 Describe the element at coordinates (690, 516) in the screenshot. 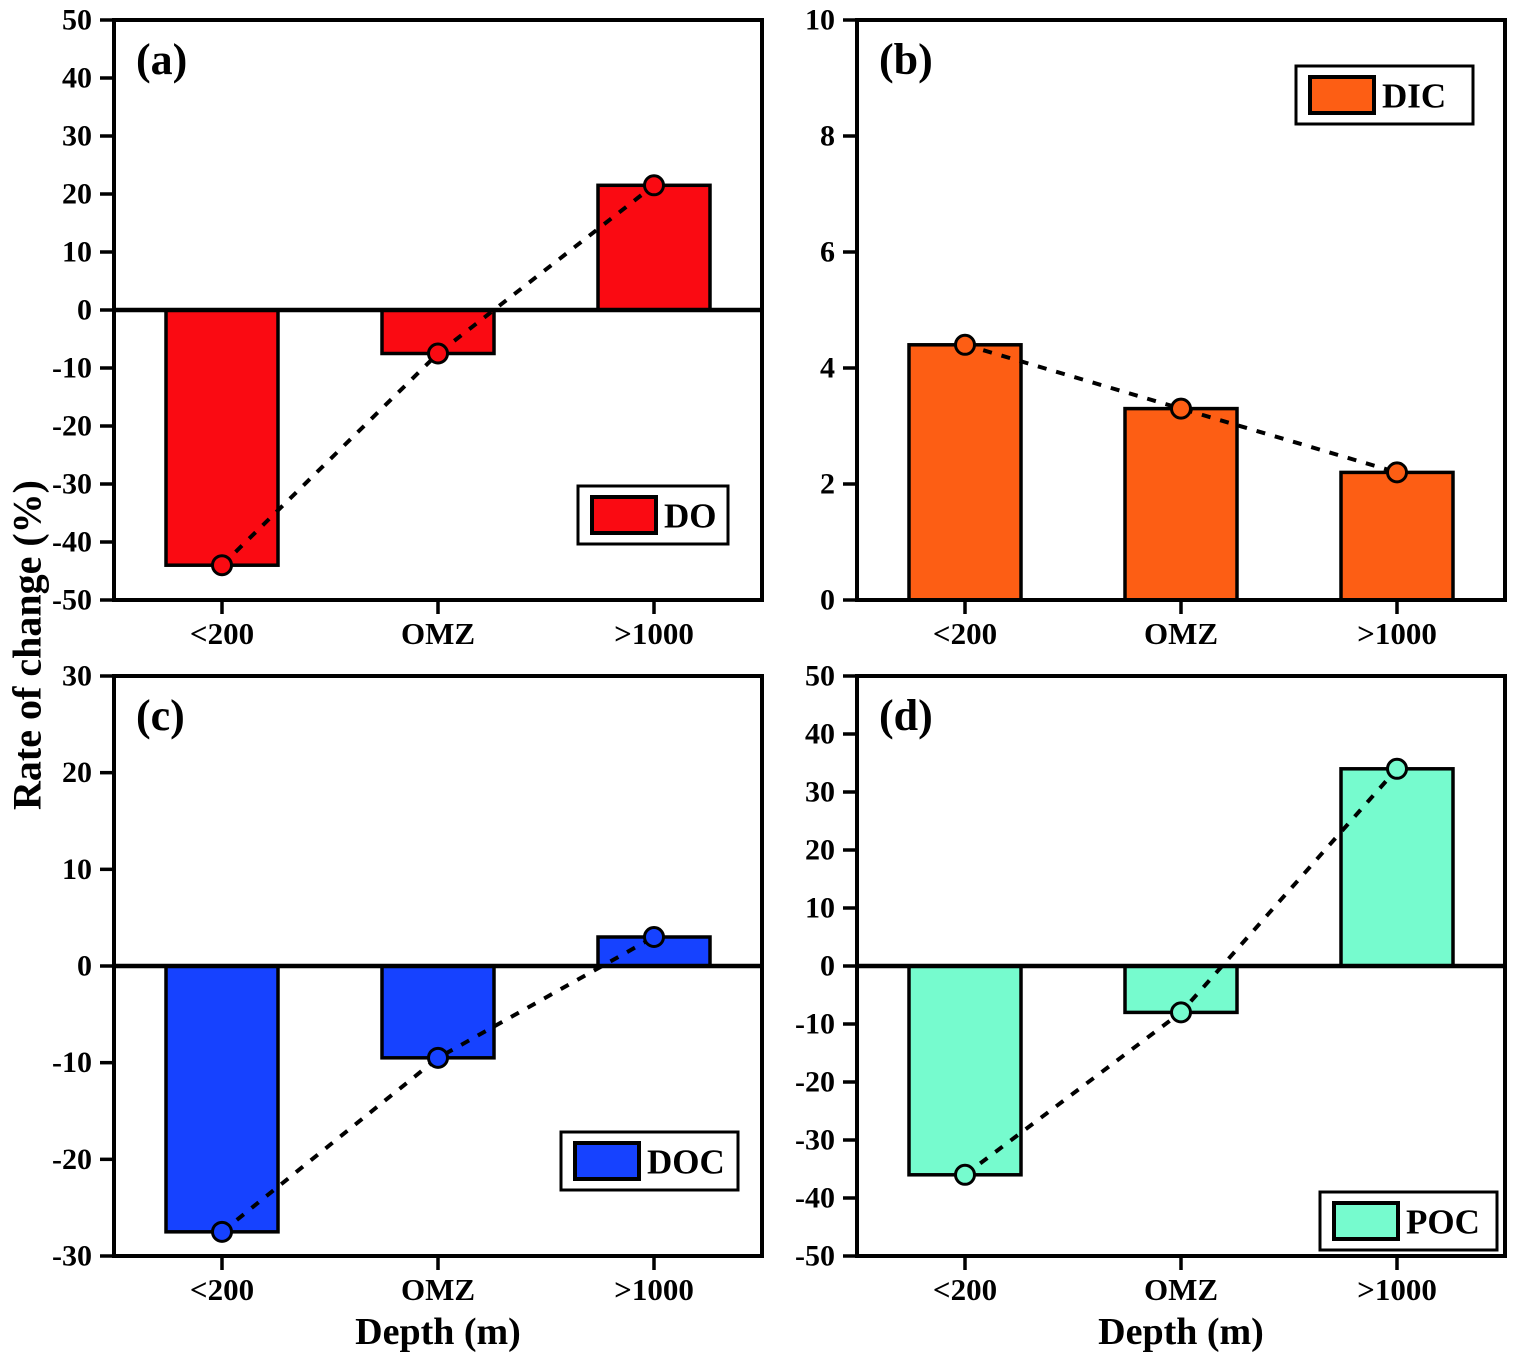

I see `legend-label: DO` at that location.